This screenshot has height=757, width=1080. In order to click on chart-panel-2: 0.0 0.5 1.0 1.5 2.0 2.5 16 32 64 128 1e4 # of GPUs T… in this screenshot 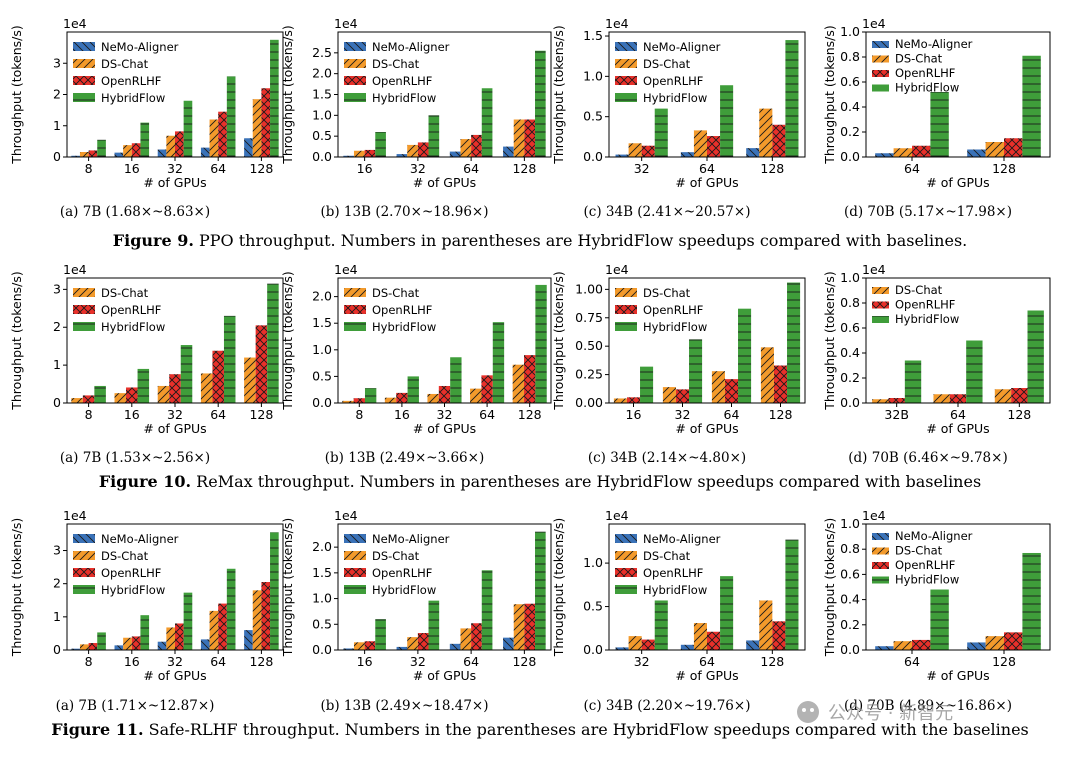, I will do `click(416, 103)`.